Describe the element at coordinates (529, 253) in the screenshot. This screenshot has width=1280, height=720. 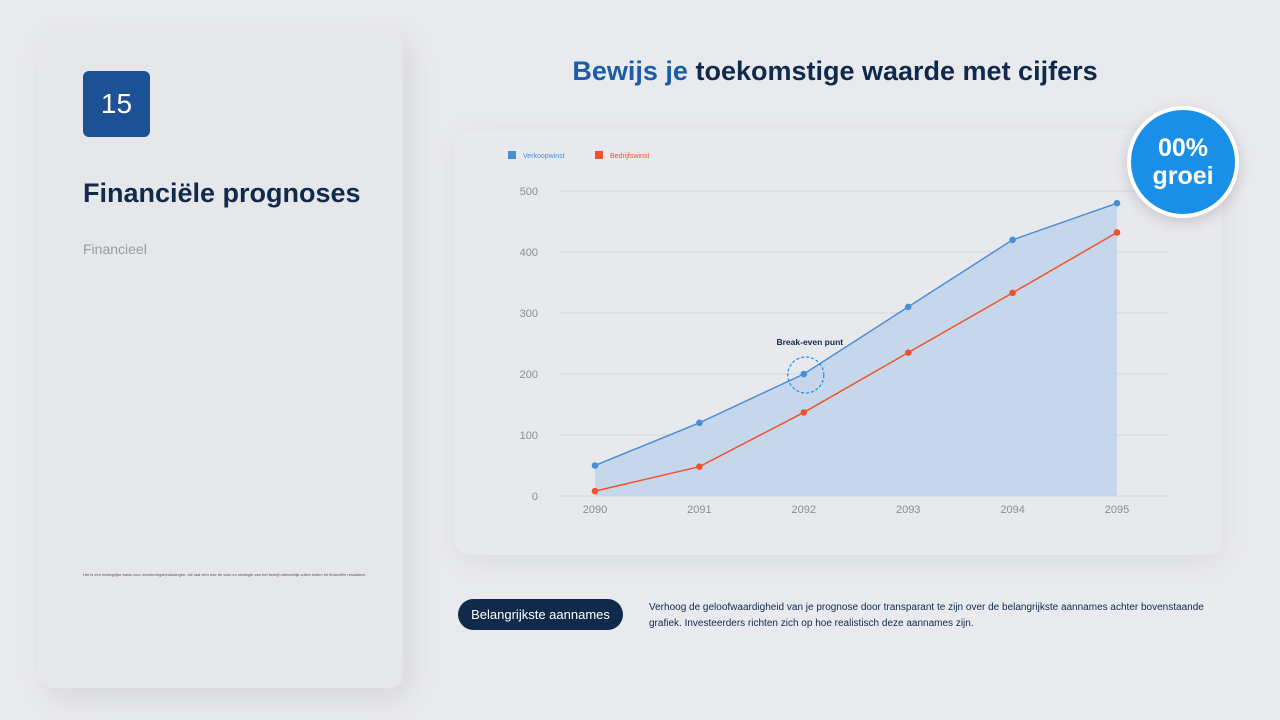
I see `y-tick-label: 400` at that location.